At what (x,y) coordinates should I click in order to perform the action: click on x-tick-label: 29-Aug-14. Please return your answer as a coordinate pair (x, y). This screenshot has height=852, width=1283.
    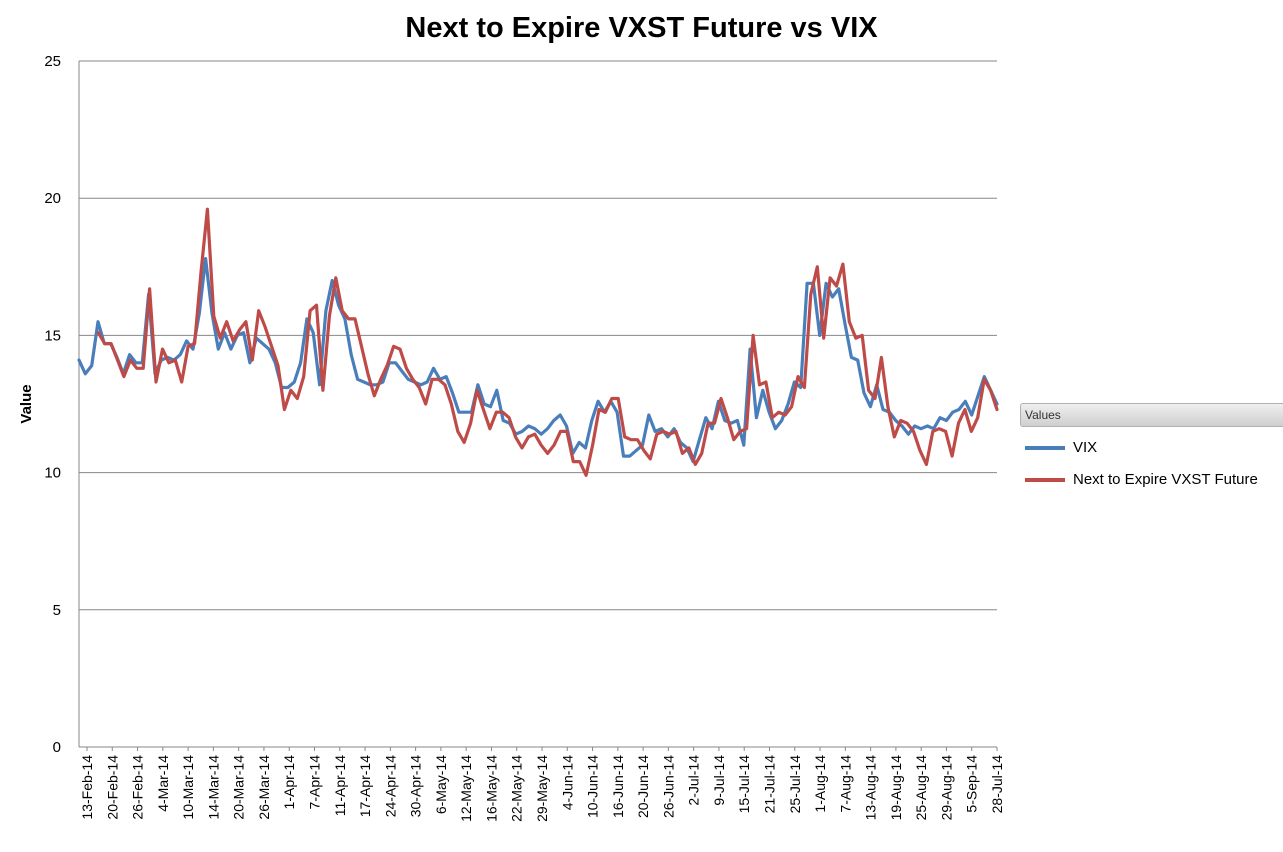
    Looking at the image, I should click on (946, 788).